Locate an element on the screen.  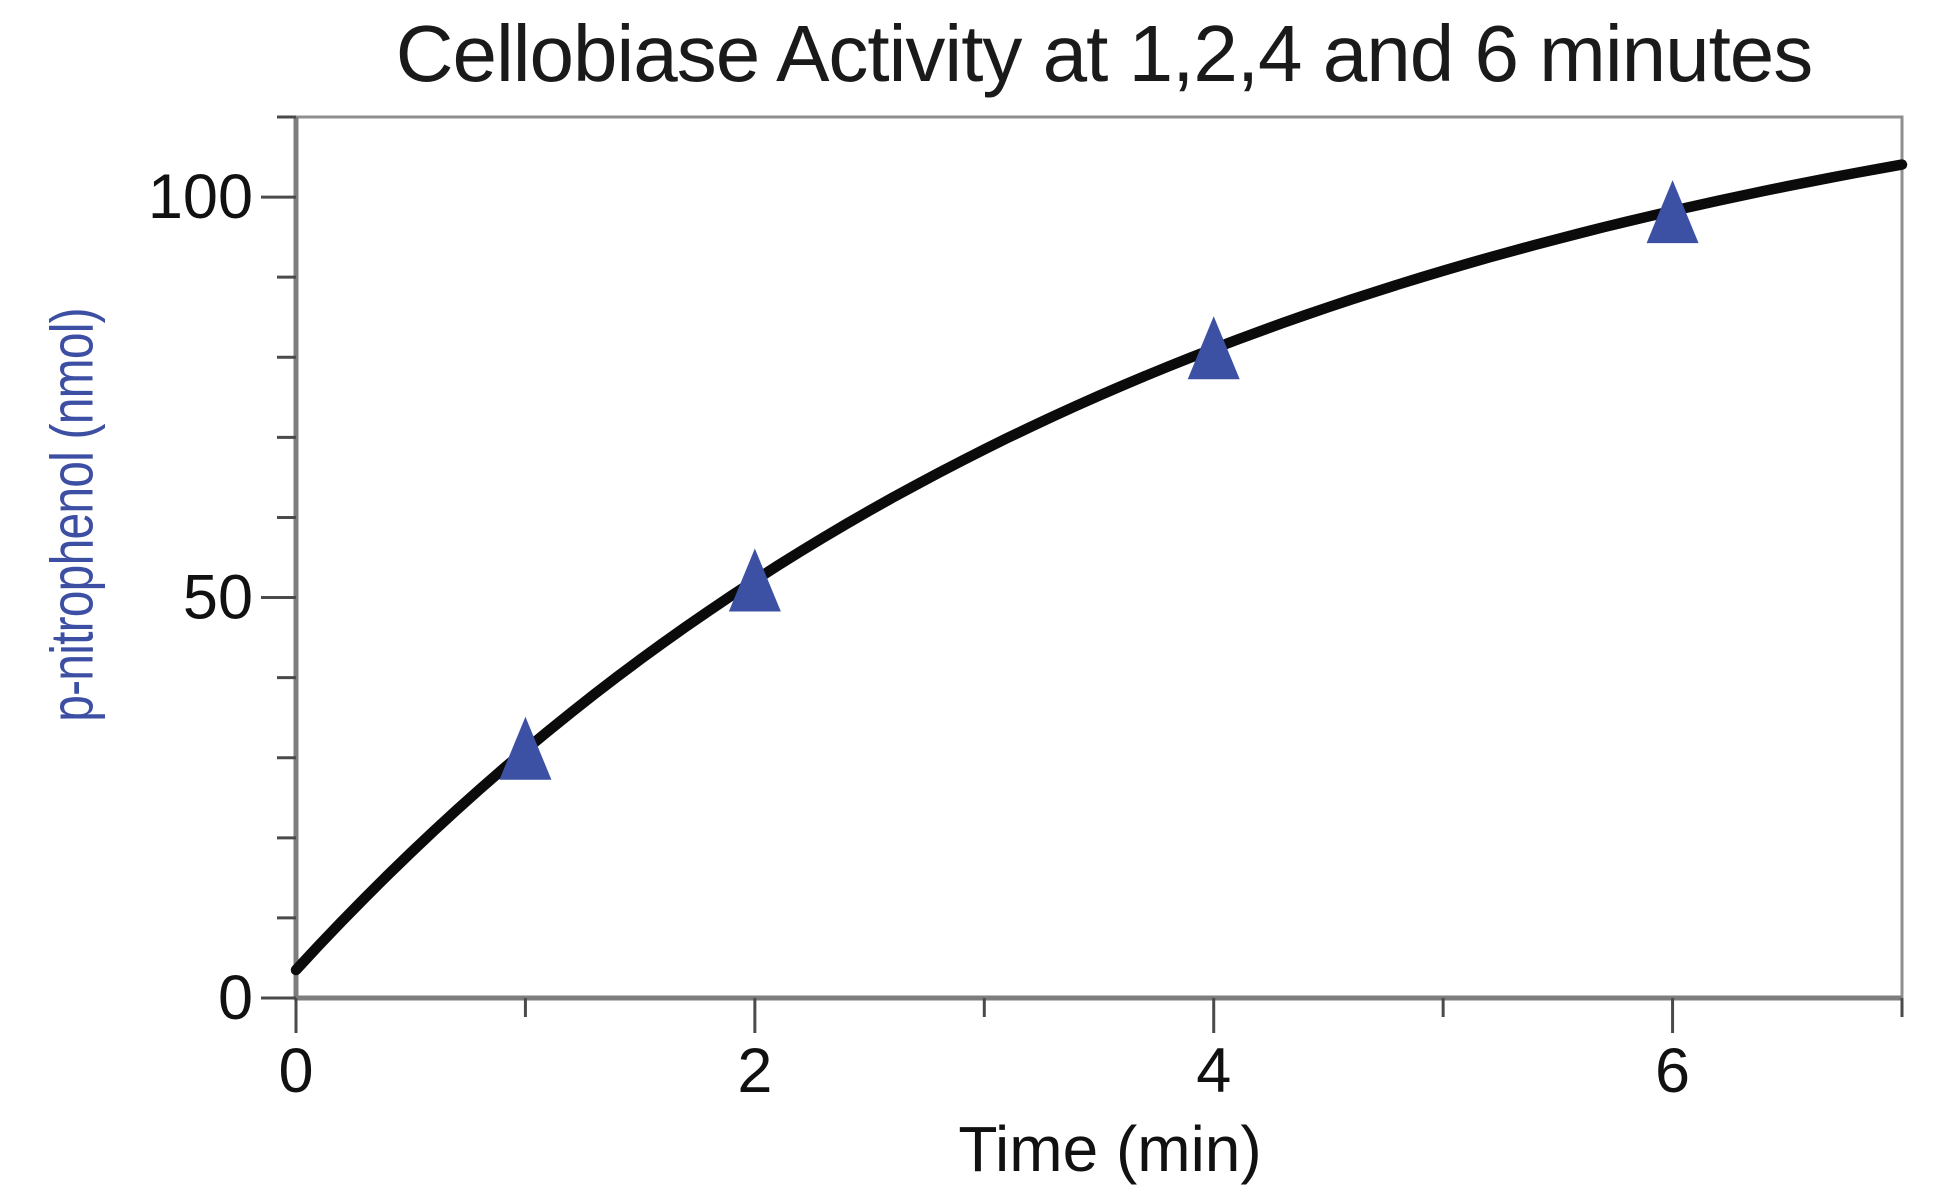
x-axis-title: Time (min) is located at coordinates (1110, 1149).